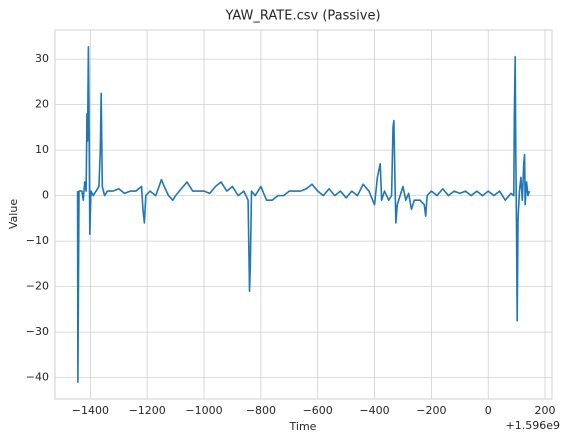 Image resolution: width=566 pixels, height=444 pixels. Describe the element at coordinates (90, 410) in the screenshot. I see `x-tick-label: −1400` at that location.